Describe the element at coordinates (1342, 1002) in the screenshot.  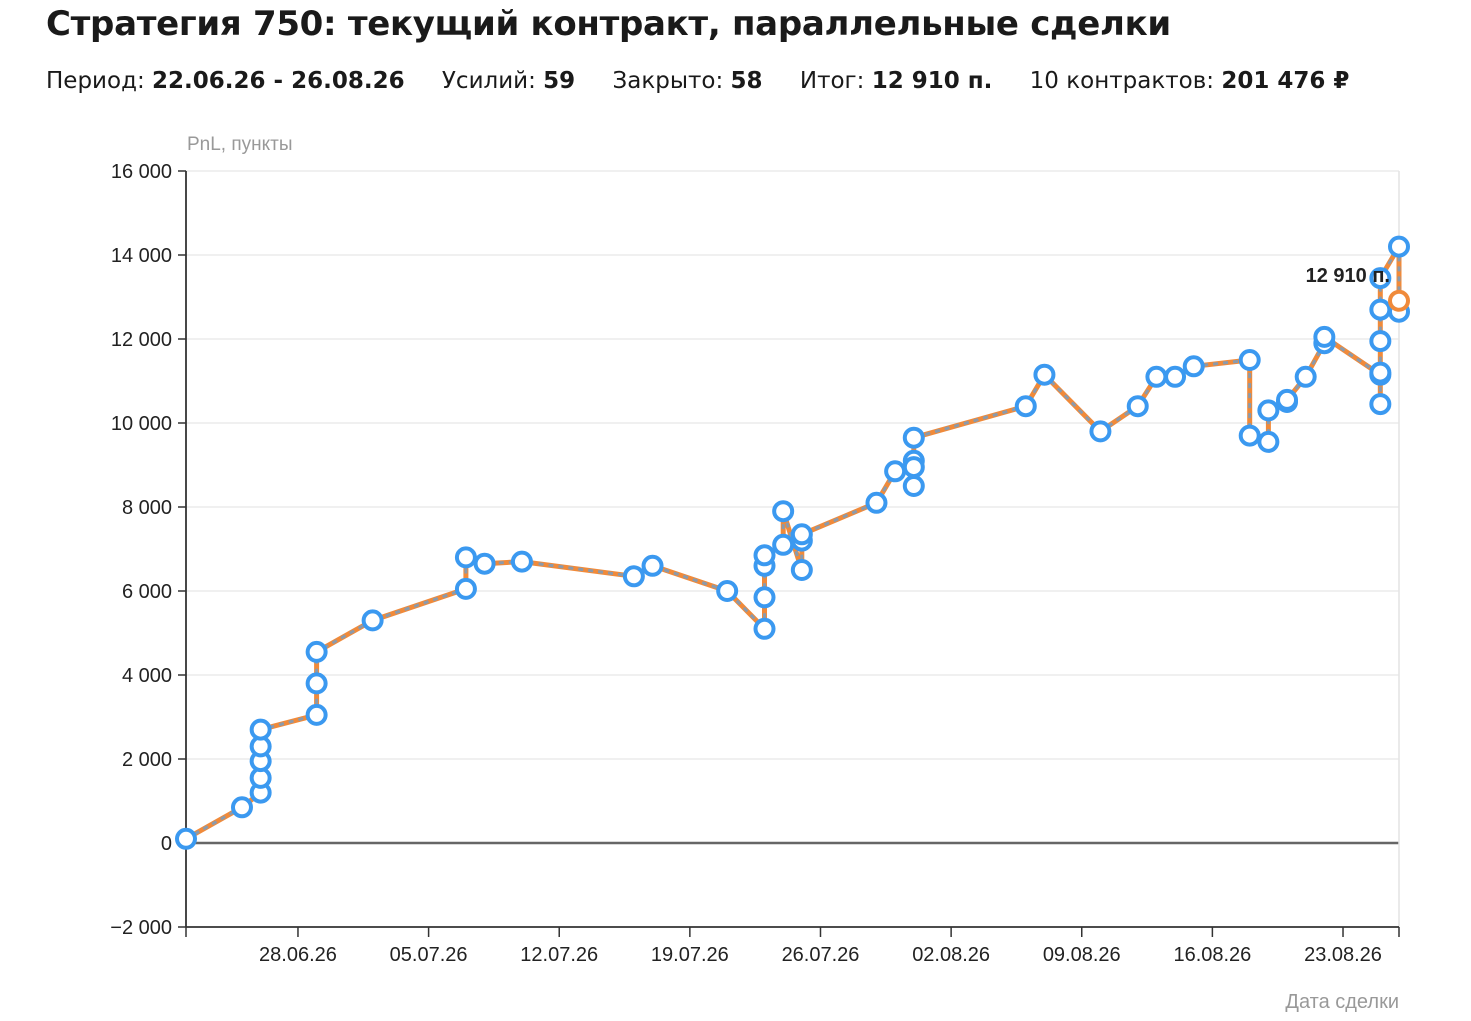
I see `x-axis-label: Дата сделки` at that location.